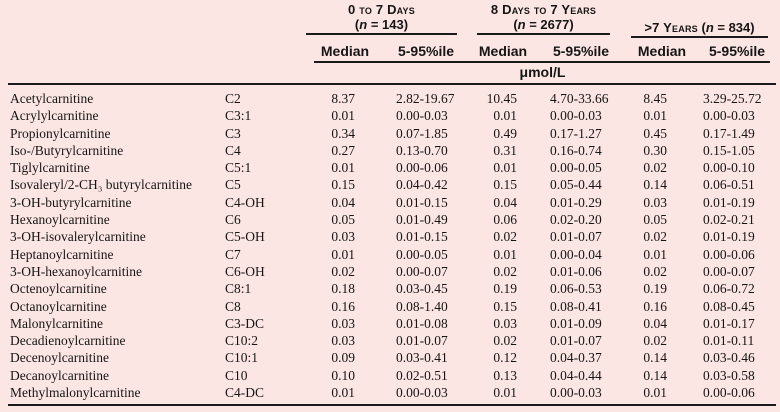 The height and width of the screenshot is (412, 780). I want to click on compound-name: Octenoylcarnitine, so click(58, 289).